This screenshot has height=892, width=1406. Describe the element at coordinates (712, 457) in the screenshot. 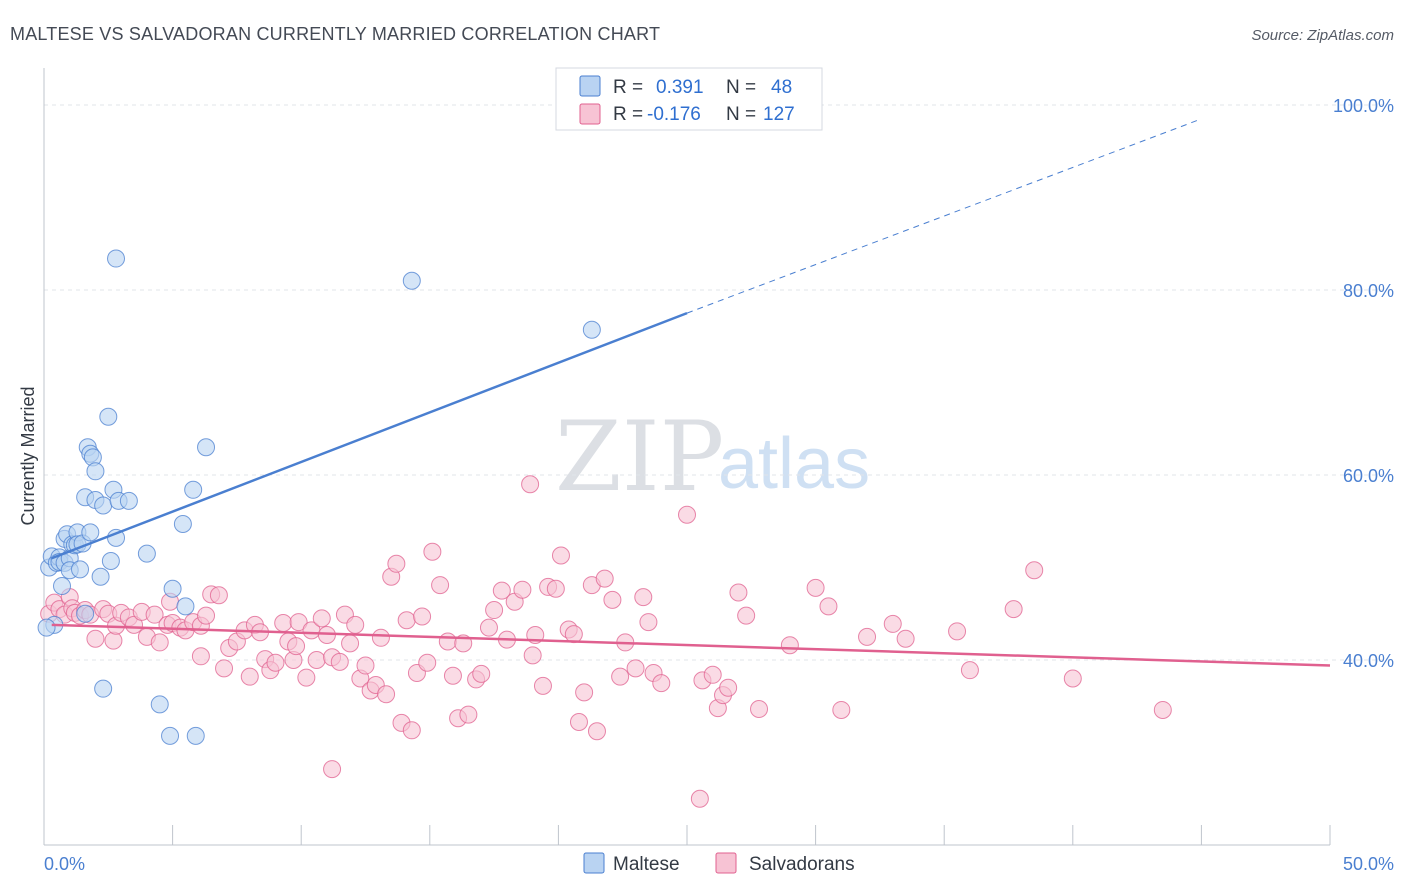

I see `watermark: ZIP atlas` at that location.